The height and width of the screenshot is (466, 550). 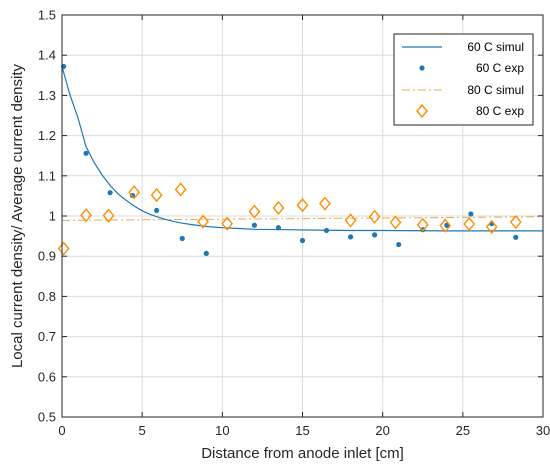 I want to click on series-80c-simul-line, so click(x=302, y=218).